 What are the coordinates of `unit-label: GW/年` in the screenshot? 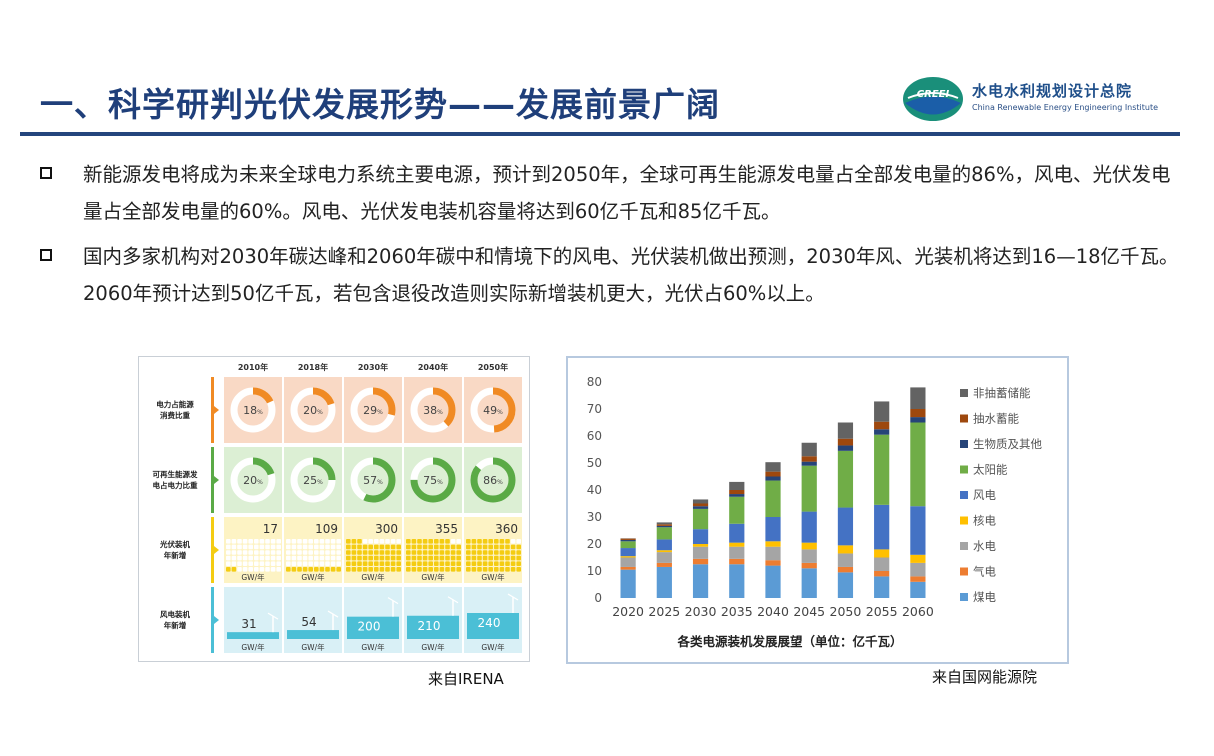 It's located at (493, 647).